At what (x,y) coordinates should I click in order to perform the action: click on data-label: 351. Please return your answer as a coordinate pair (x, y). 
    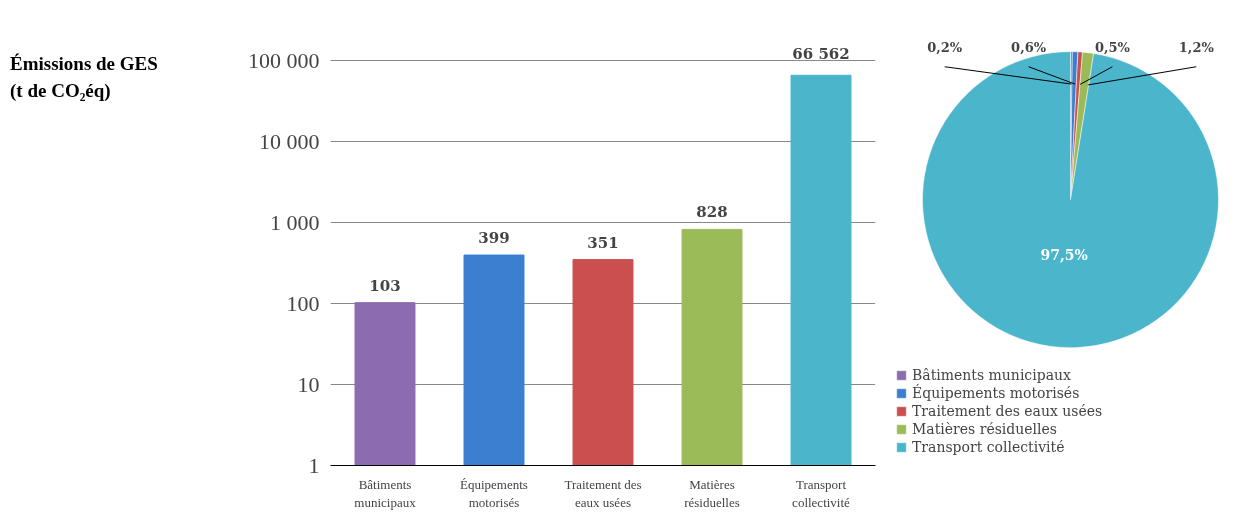
    Looking at the image, I should click on (603, 242).